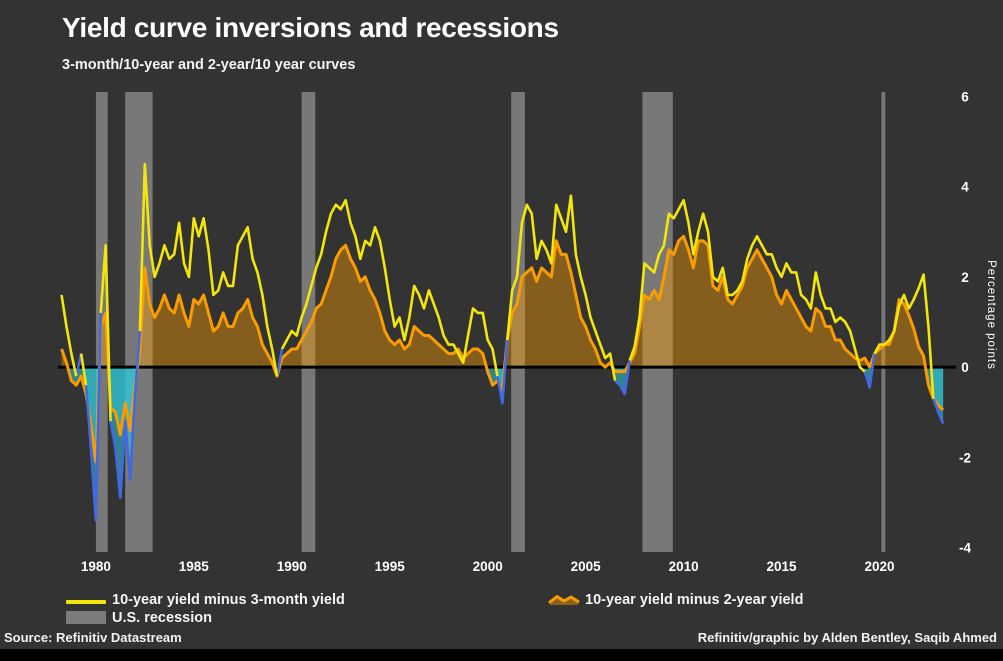 The width and height of the screenshot is (1003, 661). I want to click on legend-swatch-recession, so click(86, 617).